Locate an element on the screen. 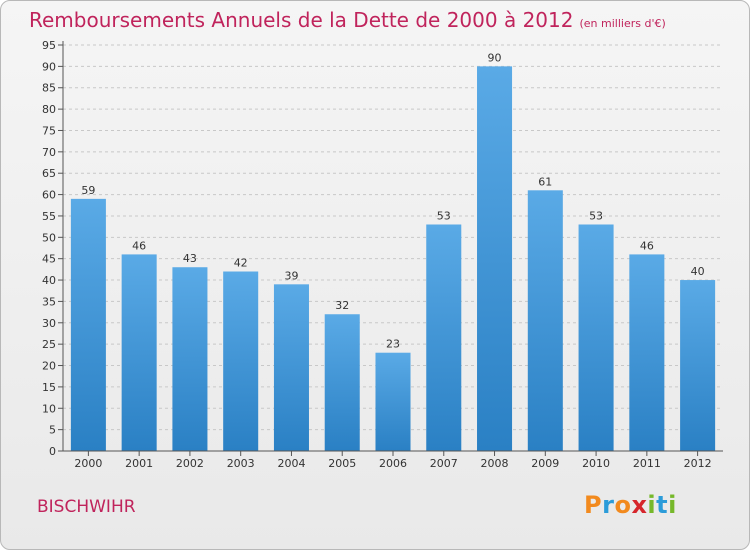  logo-letter: P is located at coordinates (593, 505).